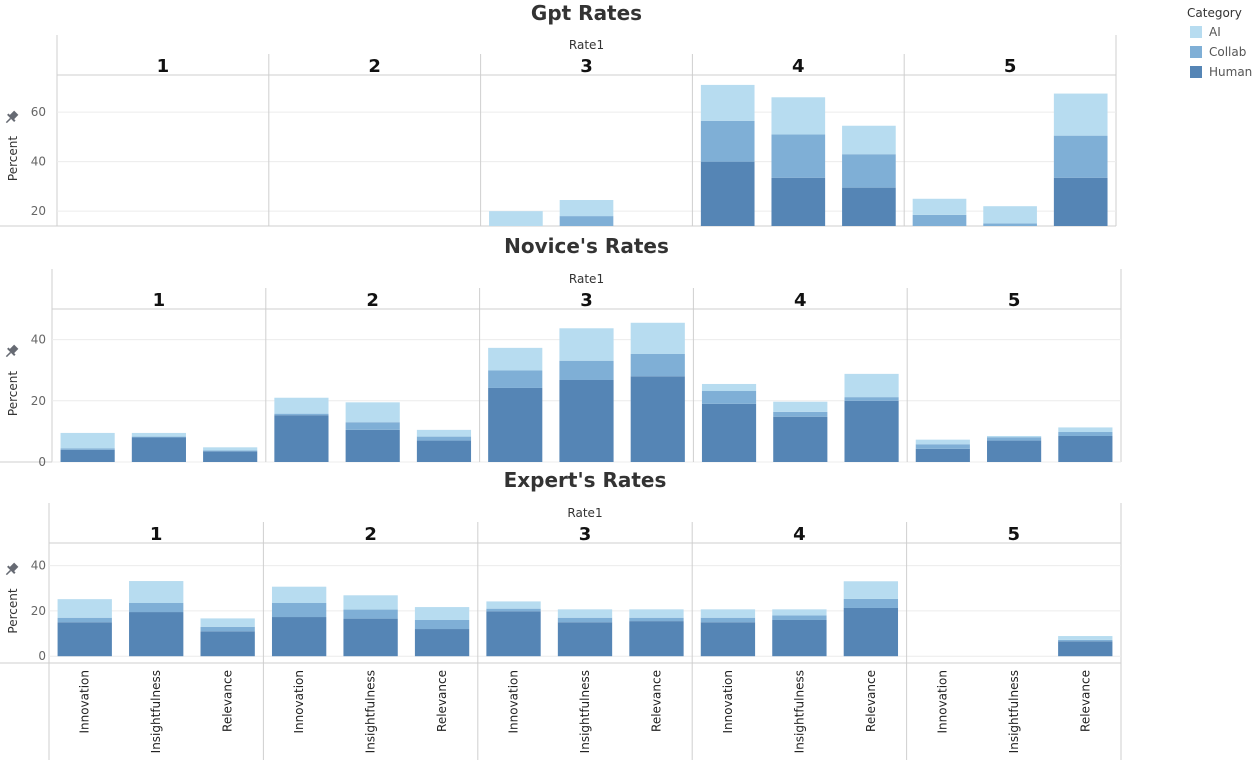 The image size is (1256, 760). Describe the element at coordinates (1215, 32) in the screenshot. I see `legend-label-ai: AI` at that location.